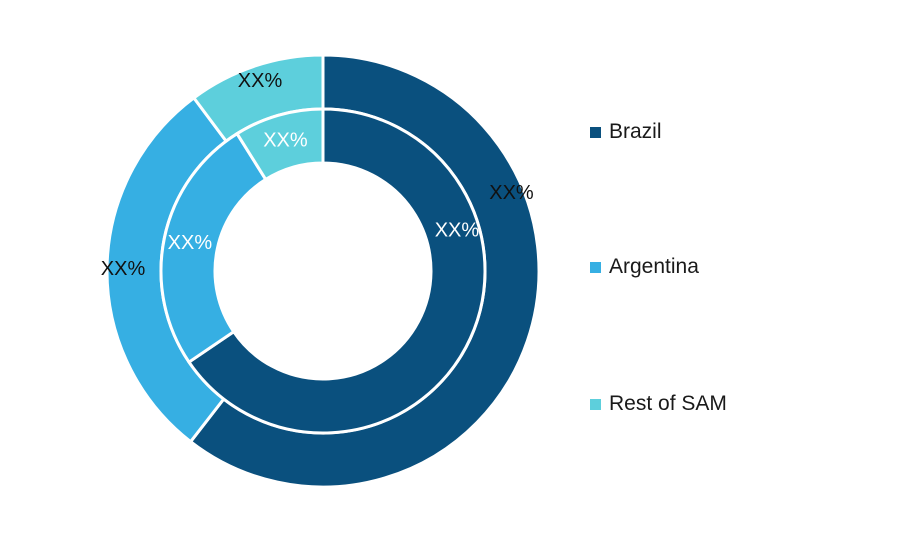  What do you see at coordinates (668, 403) in the screenshot?
I see `legend-label-rest-of-sam: Rest of SAM` at bounding box center [668, 403].